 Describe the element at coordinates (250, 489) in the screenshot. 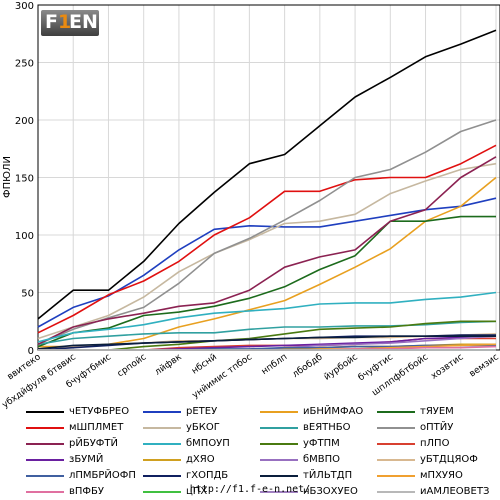

I see `footer-url: http://f1.f-e-n.net/` at that location.